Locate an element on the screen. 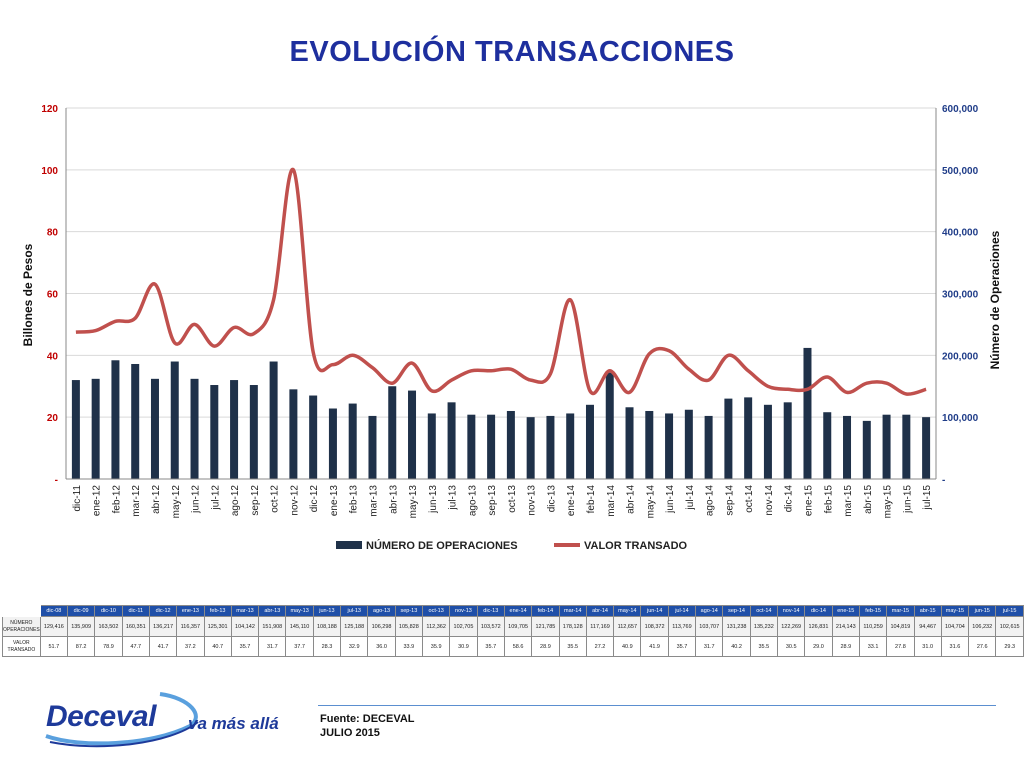 This screenshot has height=768, width=1024. logo-tagline: va más allá is located at coordinates (233, 723).